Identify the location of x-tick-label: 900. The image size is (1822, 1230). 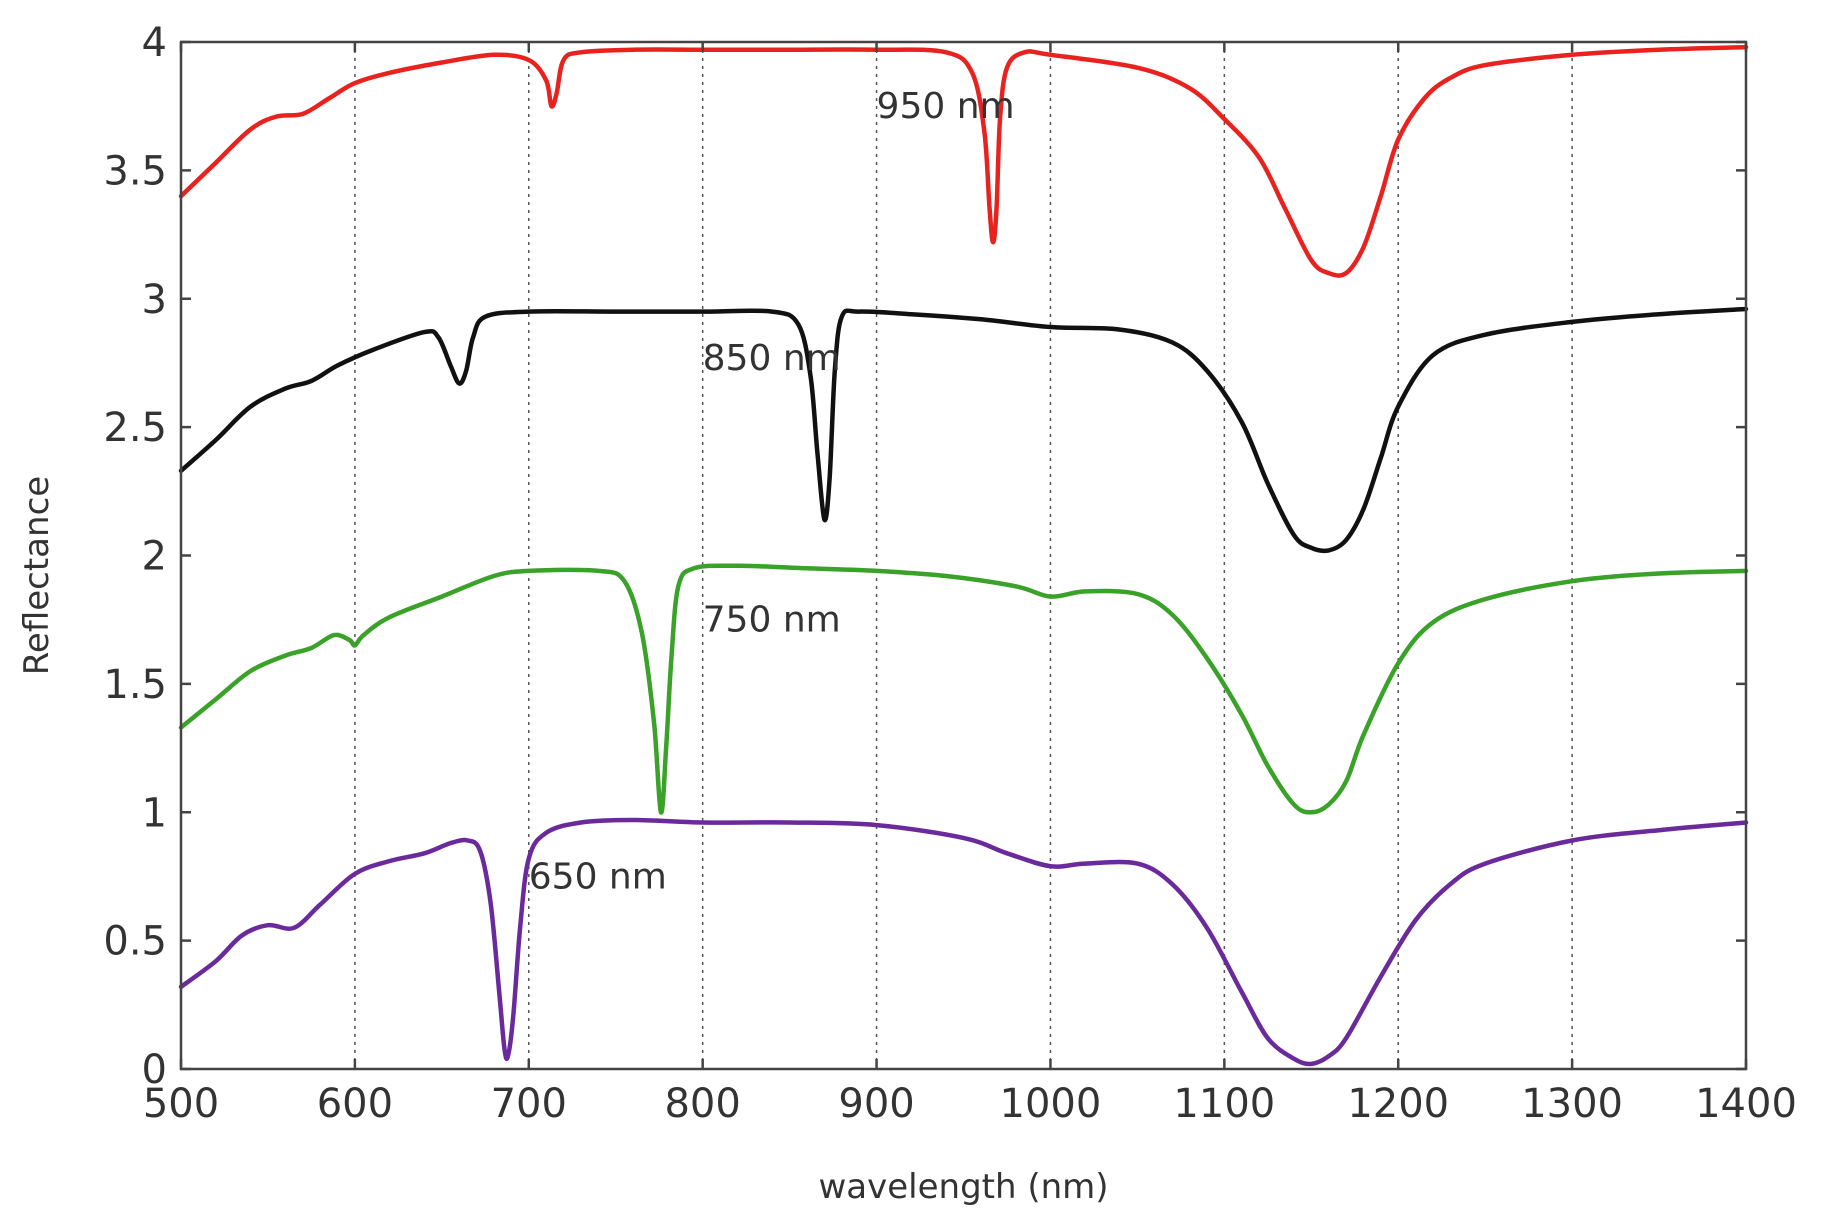
(876, 1104).